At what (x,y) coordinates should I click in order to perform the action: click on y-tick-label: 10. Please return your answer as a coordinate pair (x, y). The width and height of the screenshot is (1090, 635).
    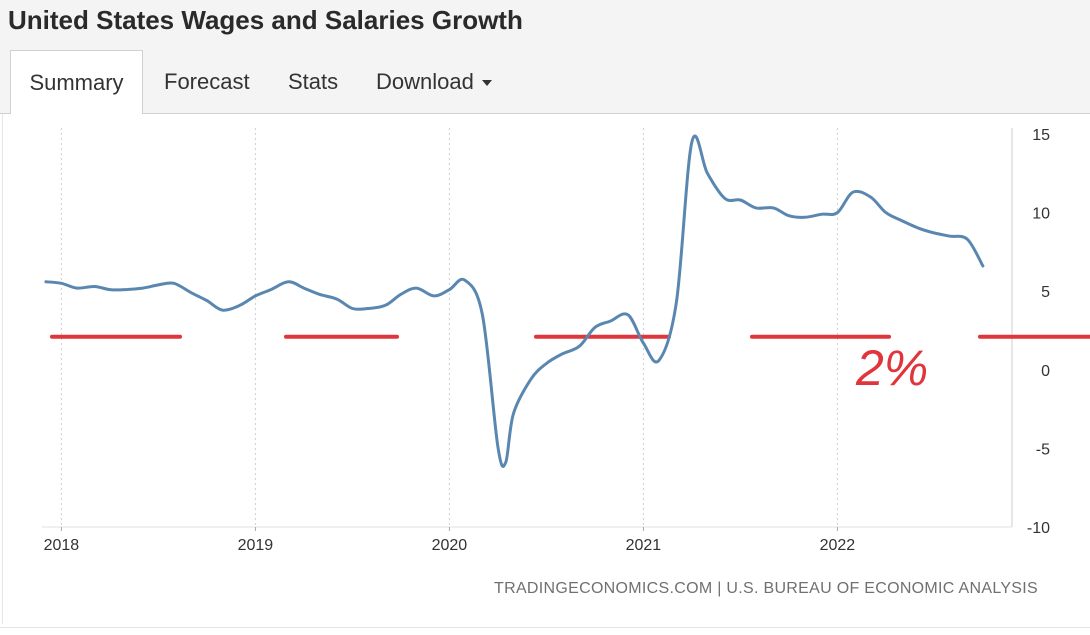
    Looking at the image, I should click on (1041, 214).